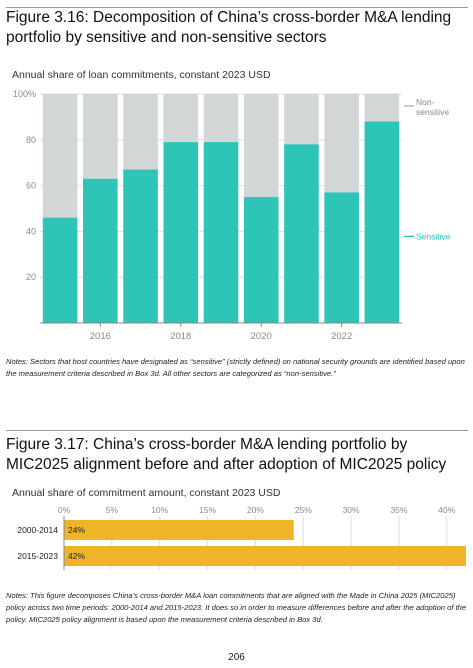 Image resolution: width=473 pixels, height=668 pixels. What do you see at coordinates (432, 112) in the screenshot?
I see `legend-label-non-sensitive-cont: sensitive` at bounding box center [432, 112].